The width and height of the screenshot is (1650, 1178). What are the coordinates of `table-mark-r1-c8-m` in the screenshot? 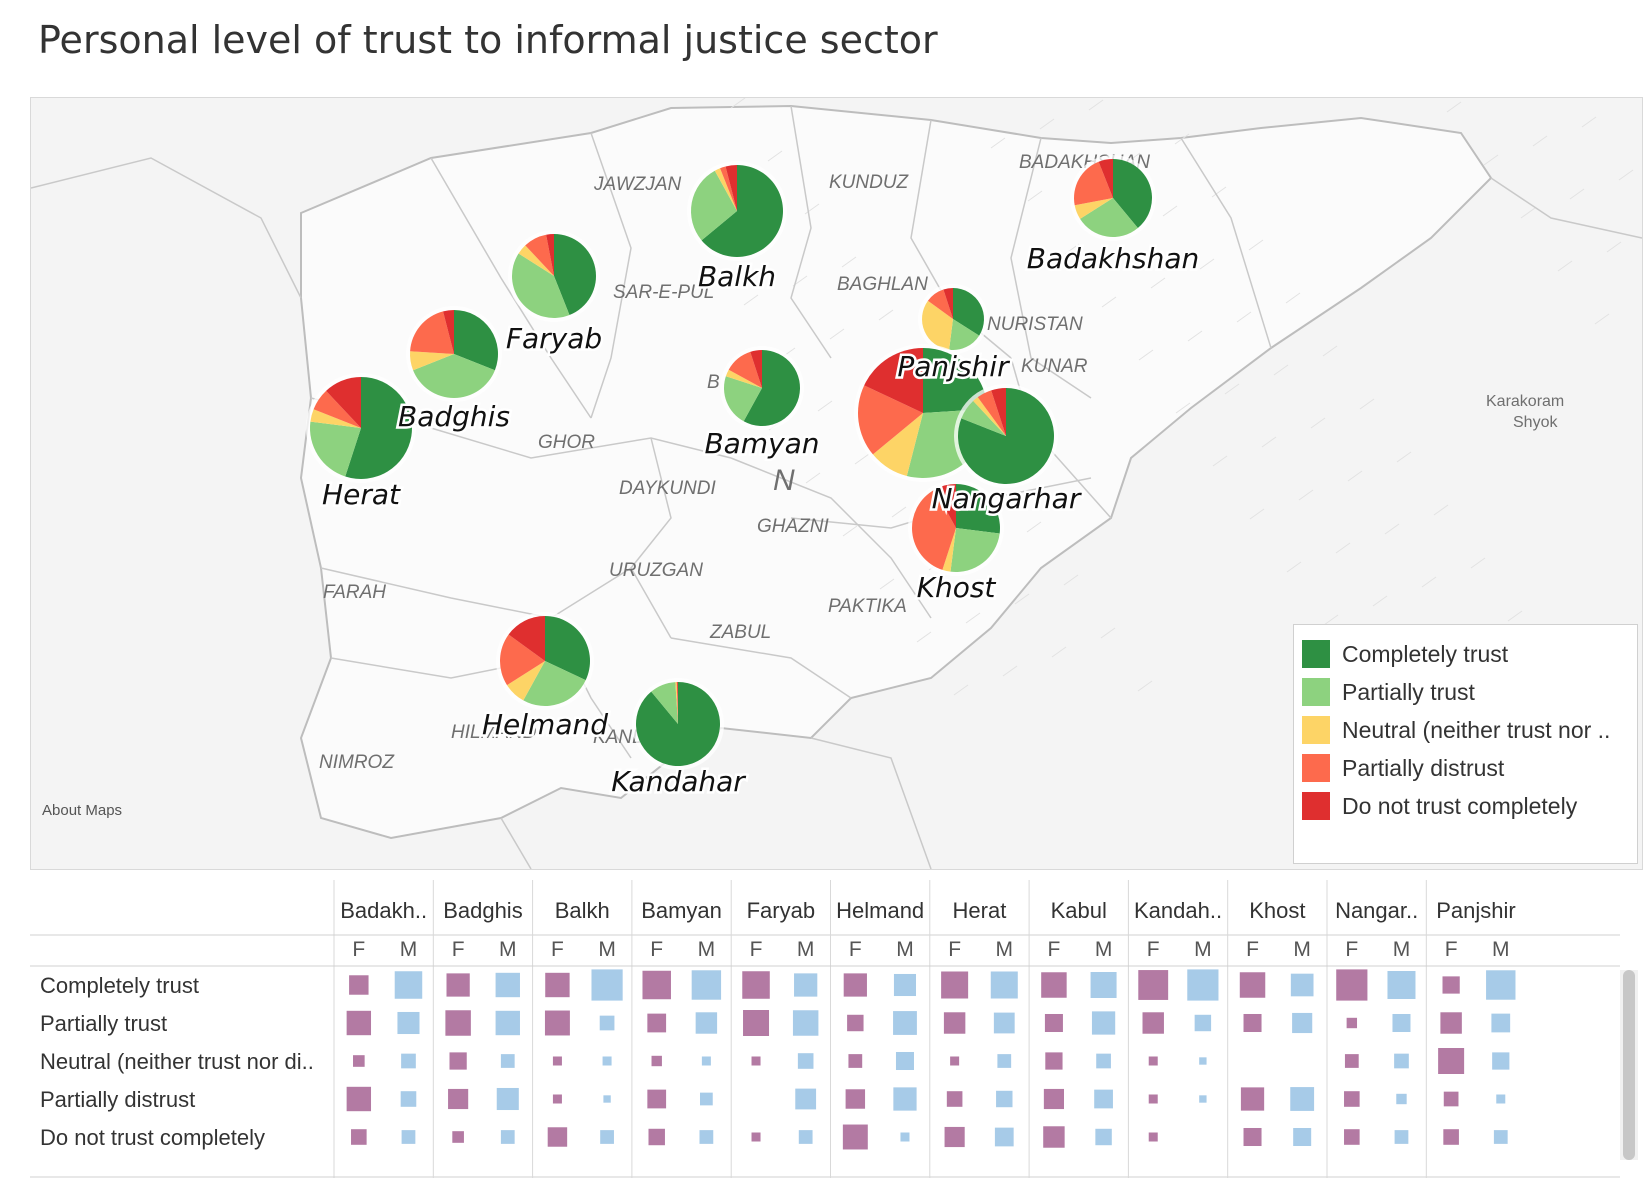 It's located at (1203, 1023).